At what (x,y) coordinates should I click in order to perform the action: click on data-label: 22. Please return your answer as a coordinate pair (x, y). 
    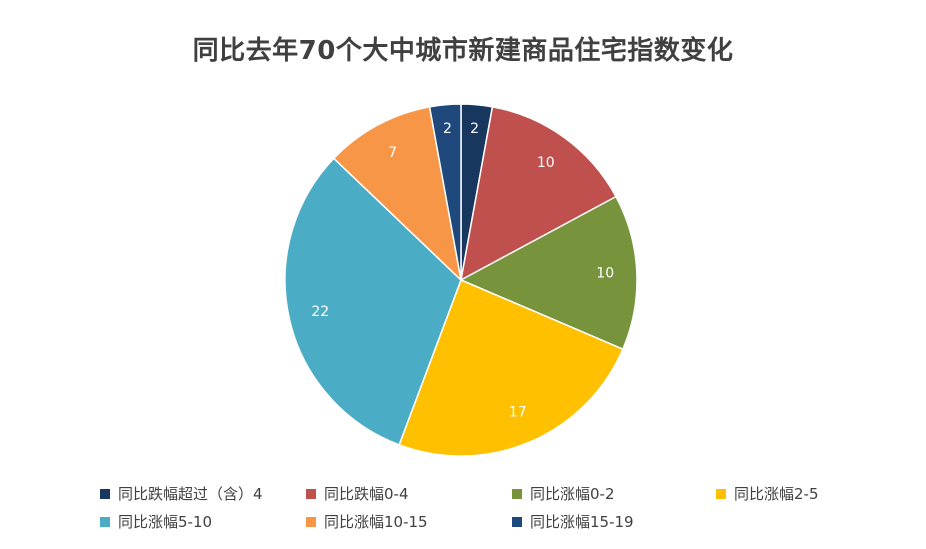
    Looking at the image, I should click on (320, 312).